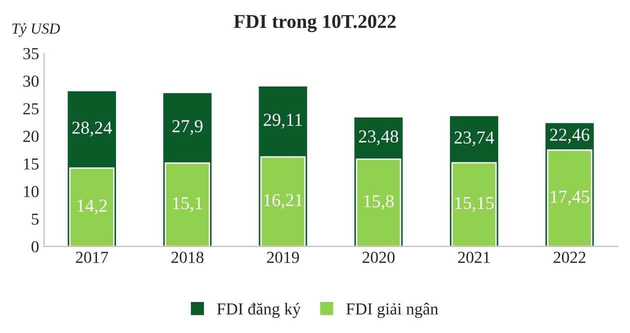  Describe the element at coordinates (283, 121) in the screenshot. I see `data-label: 29,11` at that location.